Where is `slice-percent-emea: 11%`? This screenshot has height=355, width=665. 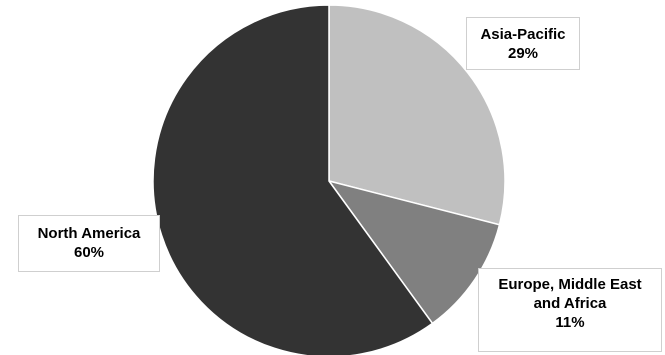 slice-percent-emea: 11% is located at coordinates (570, 322).